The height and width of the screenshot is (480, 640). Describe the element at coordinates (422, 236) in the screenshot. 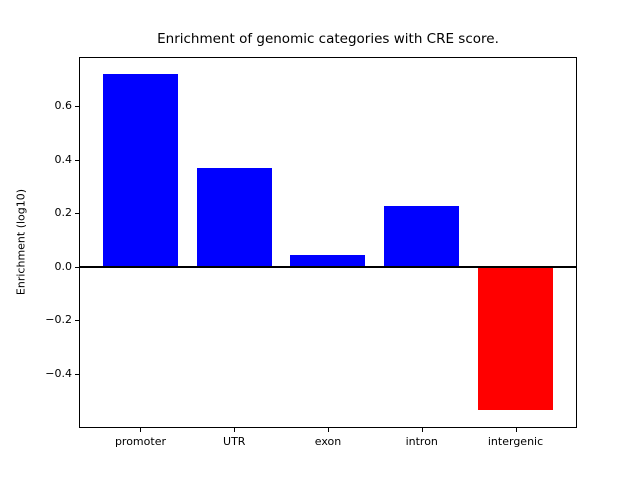

I see `bar-intron` at that location.